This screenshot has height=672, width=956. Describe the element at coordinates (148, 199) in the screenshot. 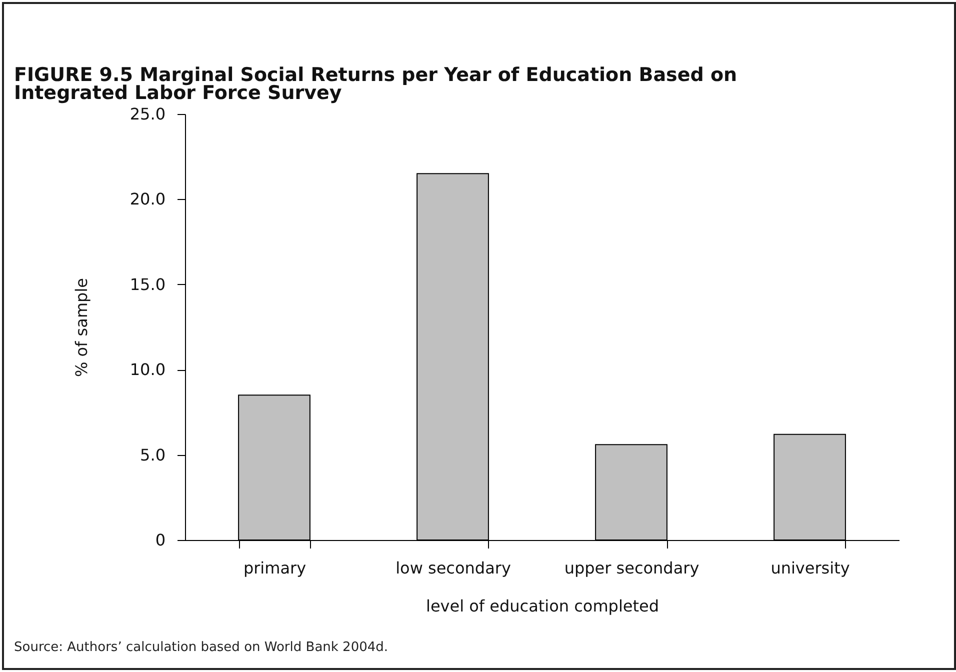

I see `y-tick-label: 20.0` at that location.